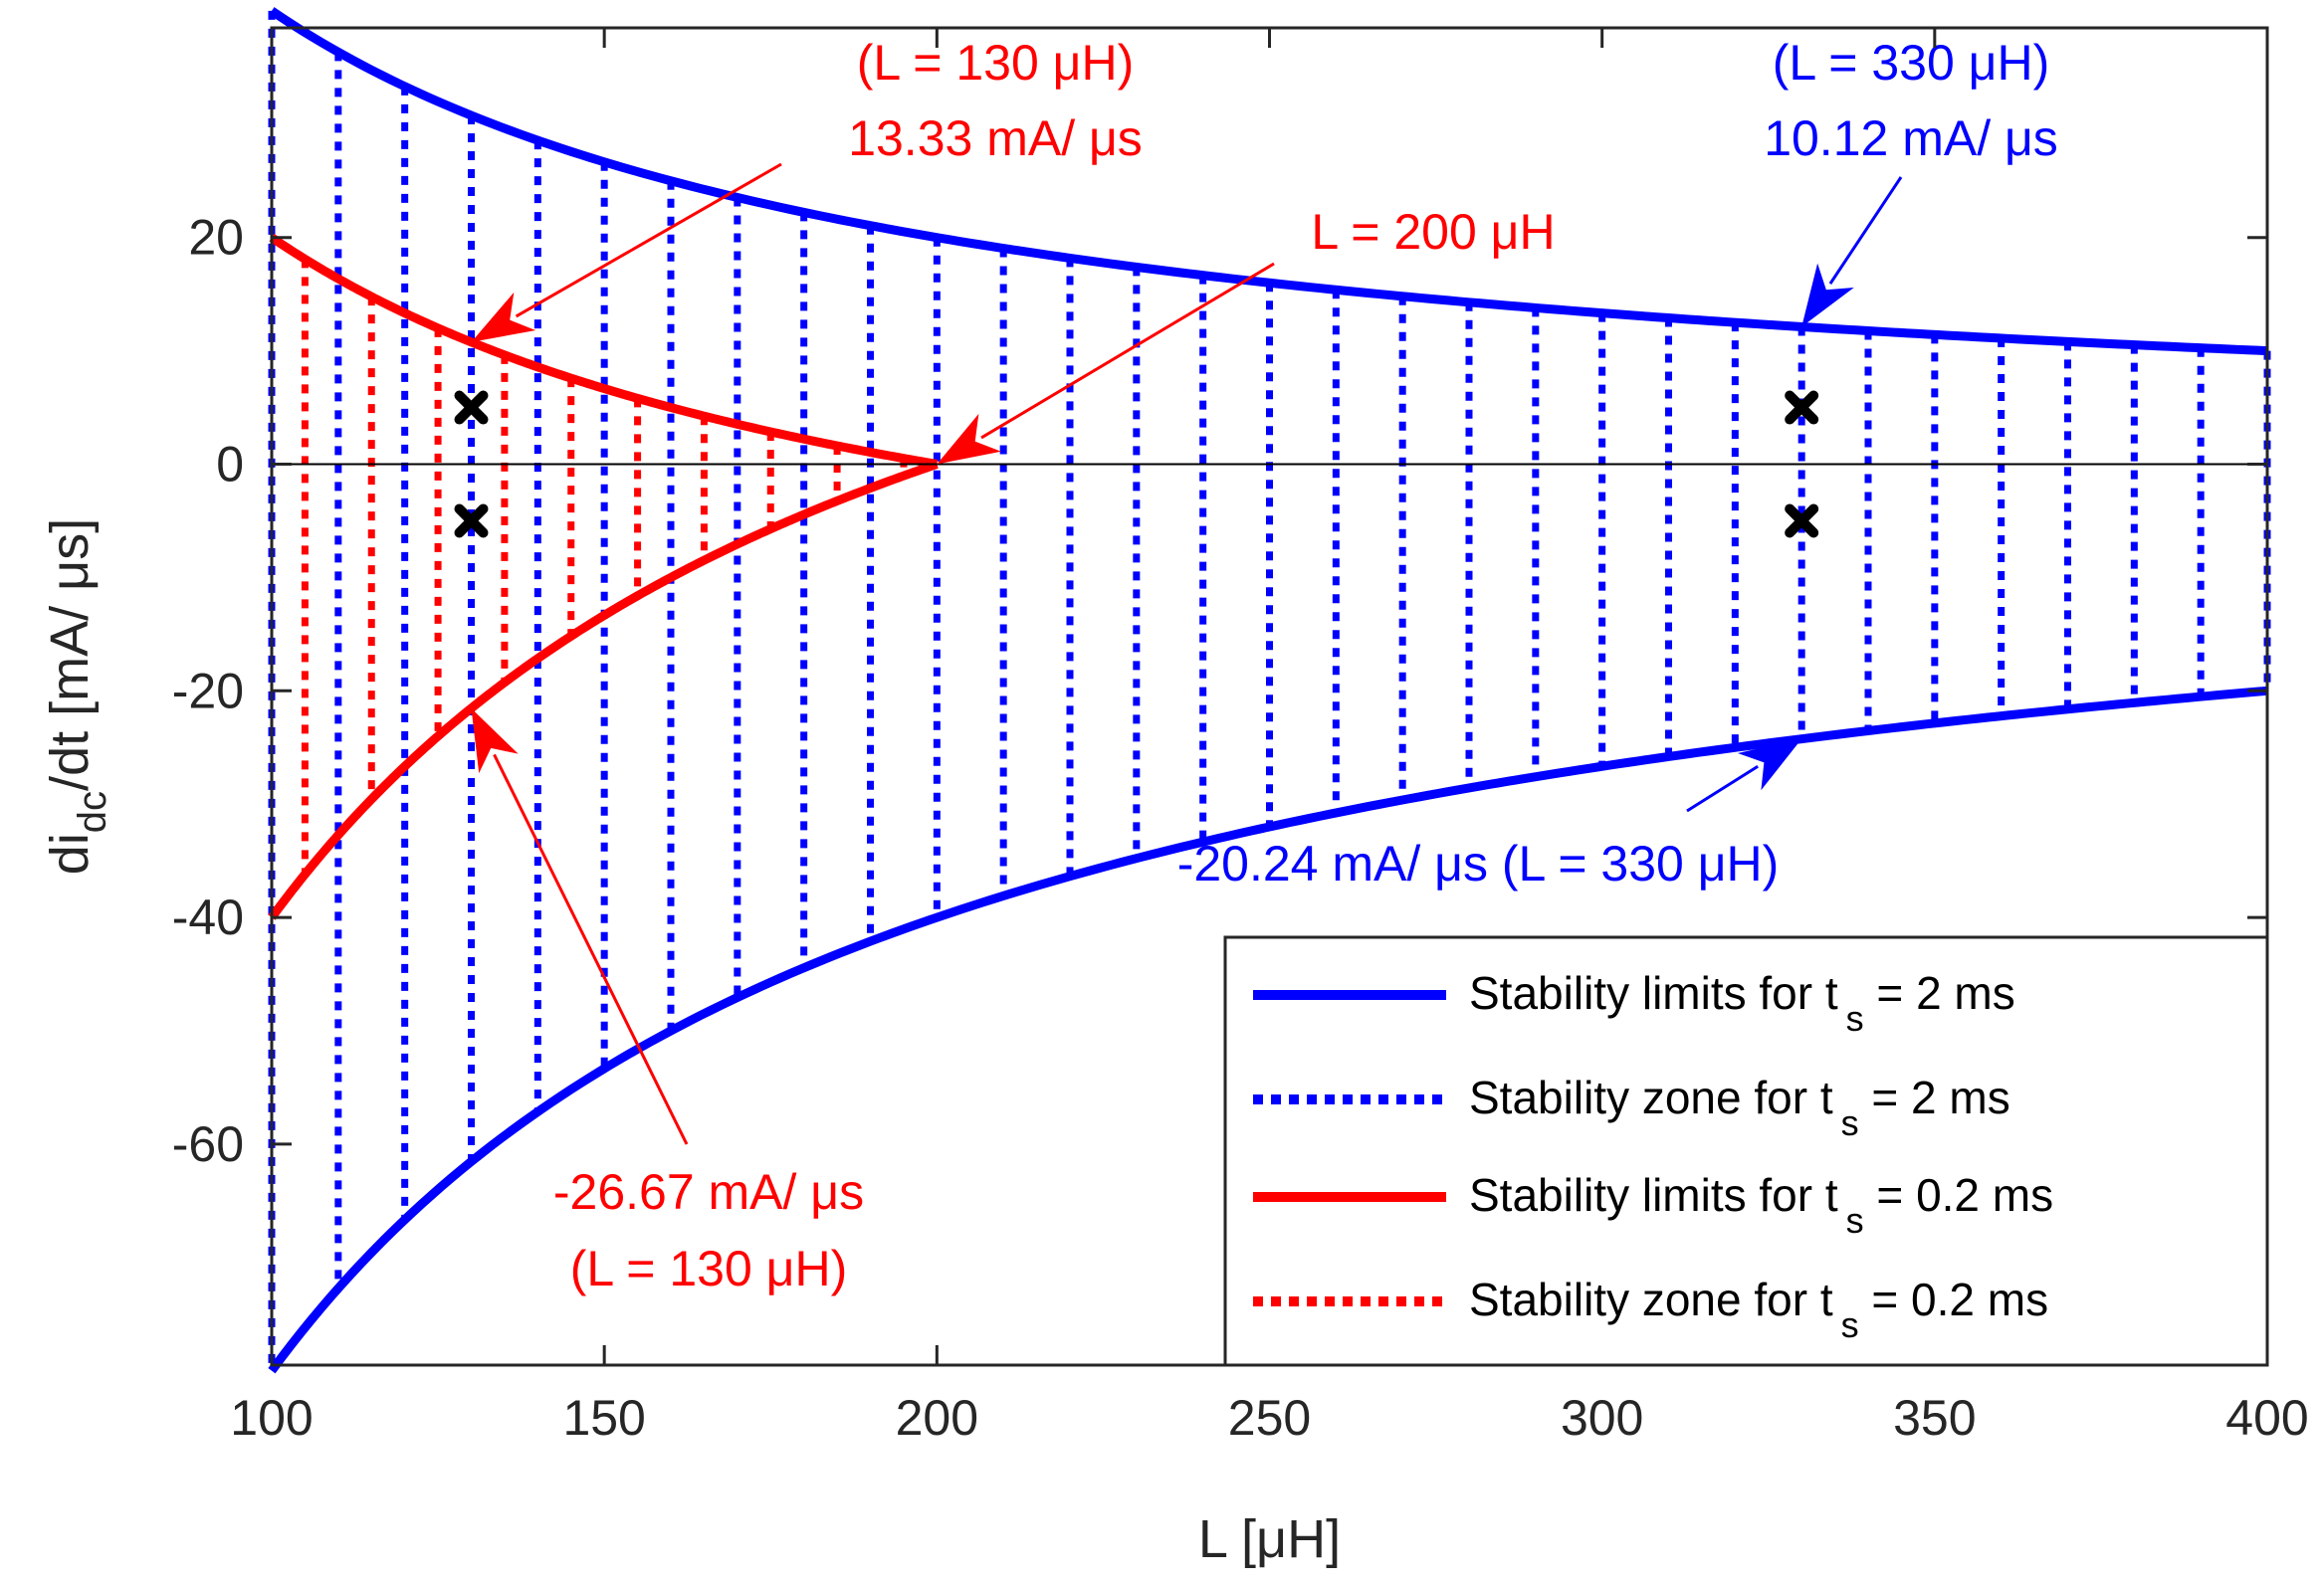 Image resolution: width=2324 pixels, height=1585 pixels. Describe the element at coordinates (1269, 1418) in the screenshot. I see `x-tick-label: 250` at that location.